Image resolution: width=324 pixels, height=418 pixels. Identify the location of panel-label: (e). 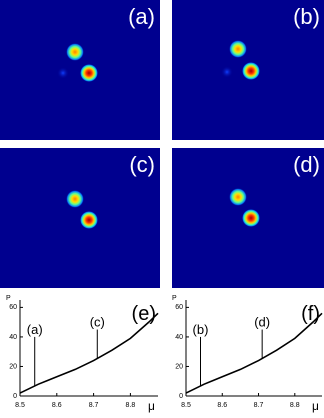
(144, 314).